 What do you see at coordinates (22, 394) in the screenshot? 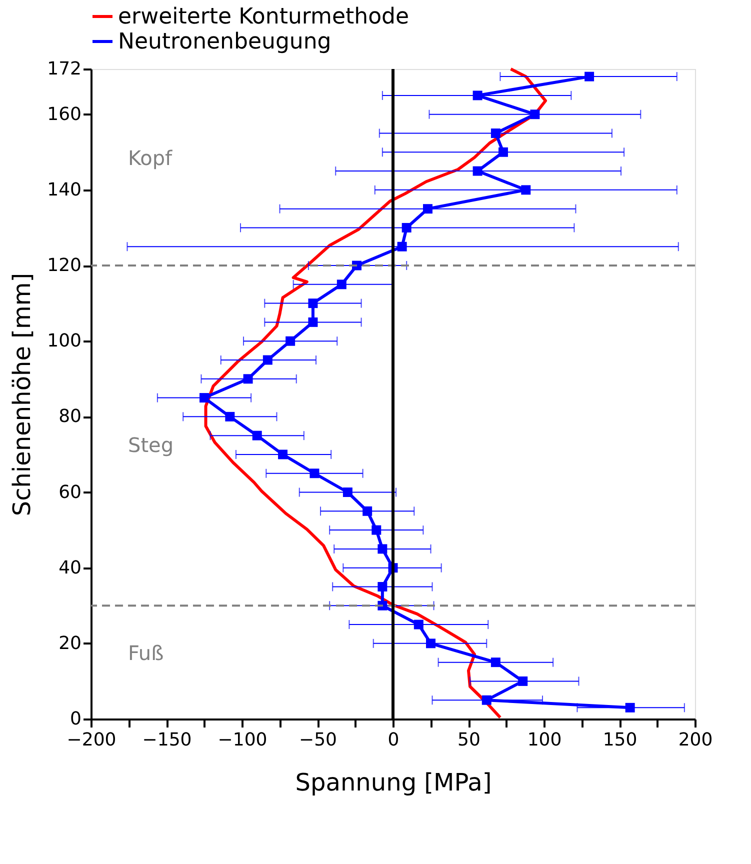
I see `y-axis-title: Schienenhöhe [mm]` at bounding box center [22, 394].